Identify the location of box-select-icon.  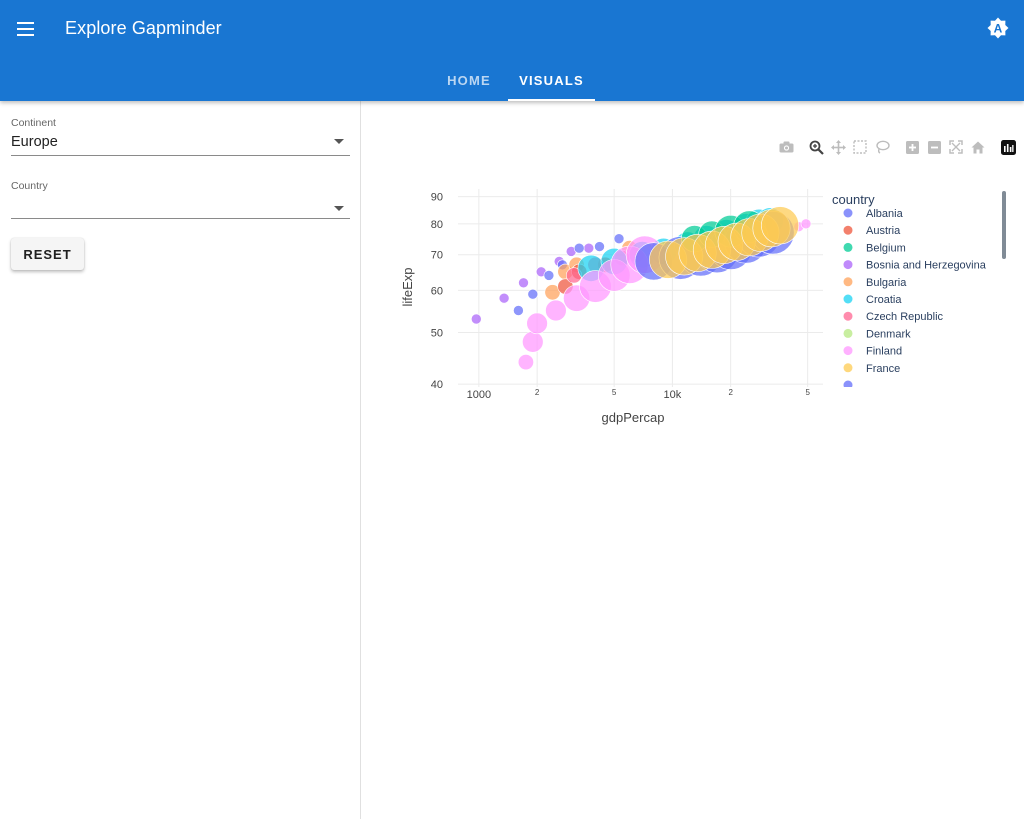
(860, 147).